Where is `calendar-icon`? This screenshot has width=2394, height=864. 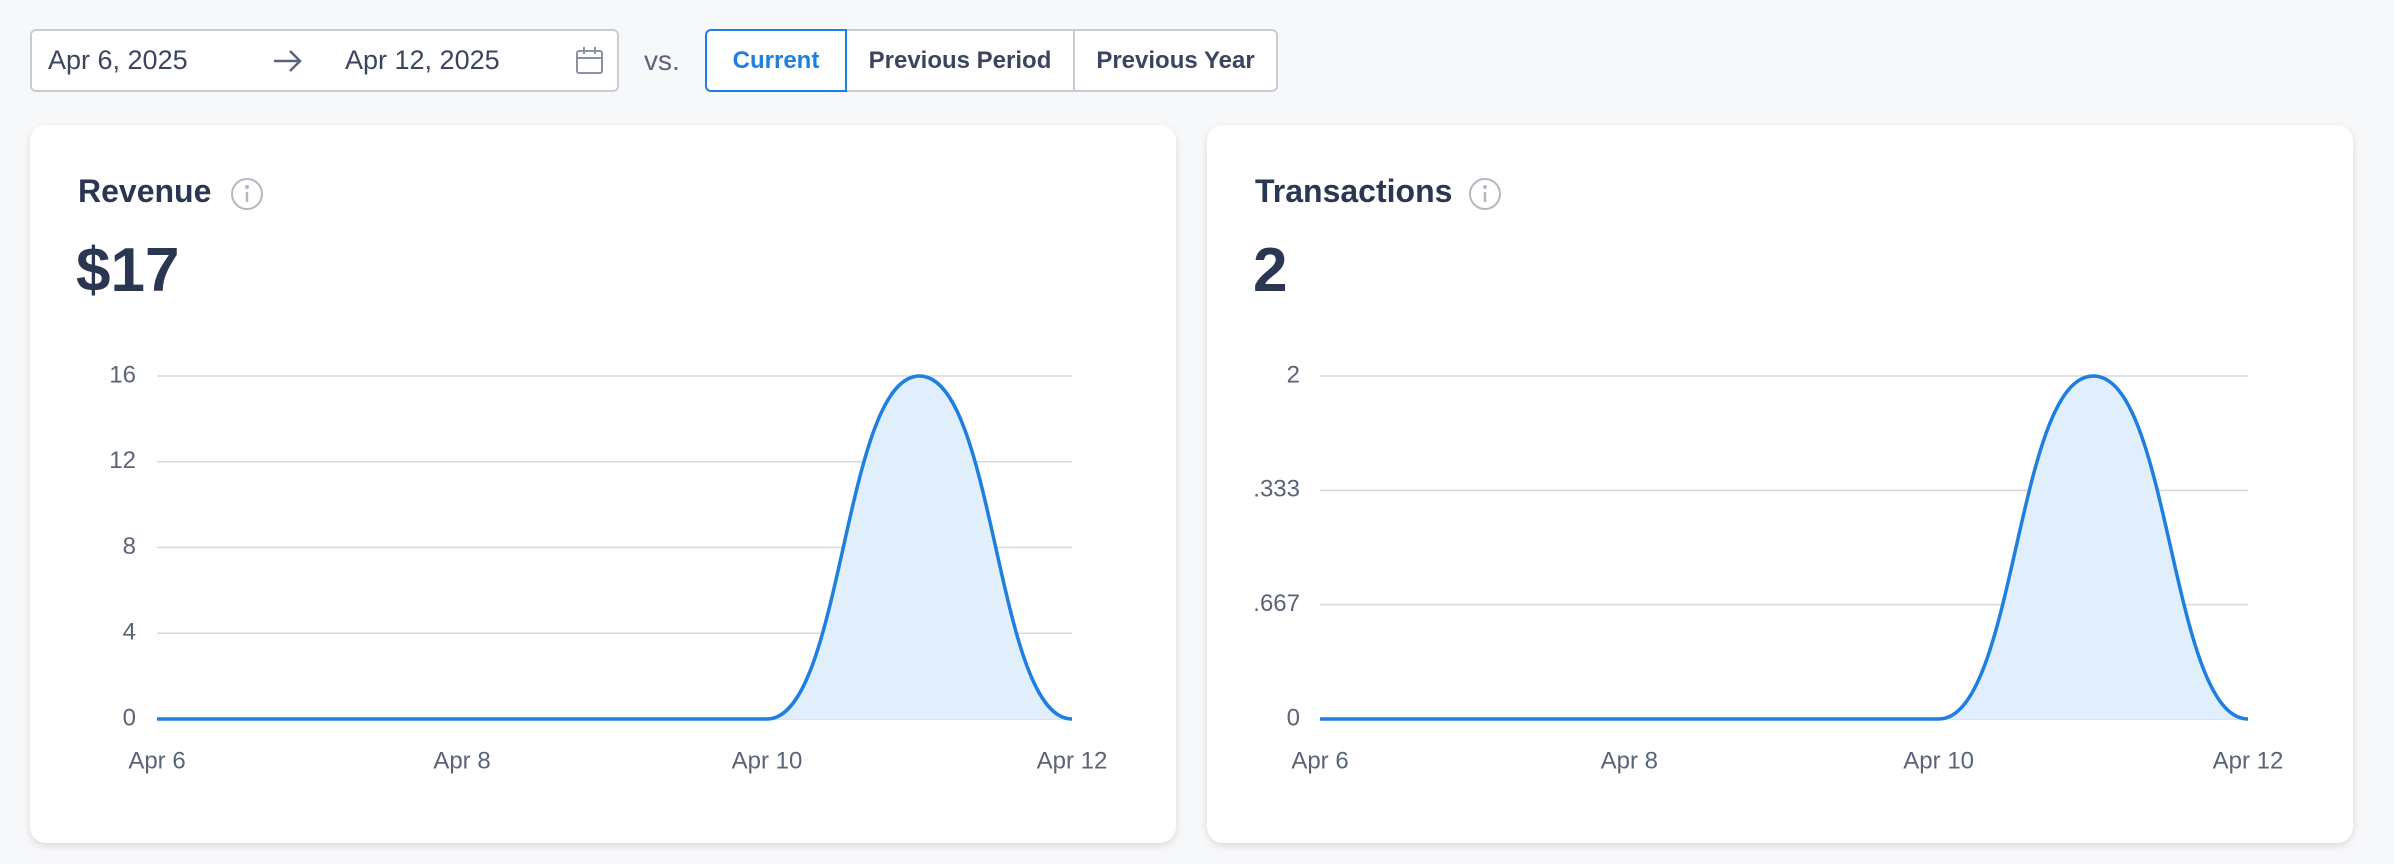 calendar-icon is located at coordinates (590, 61).